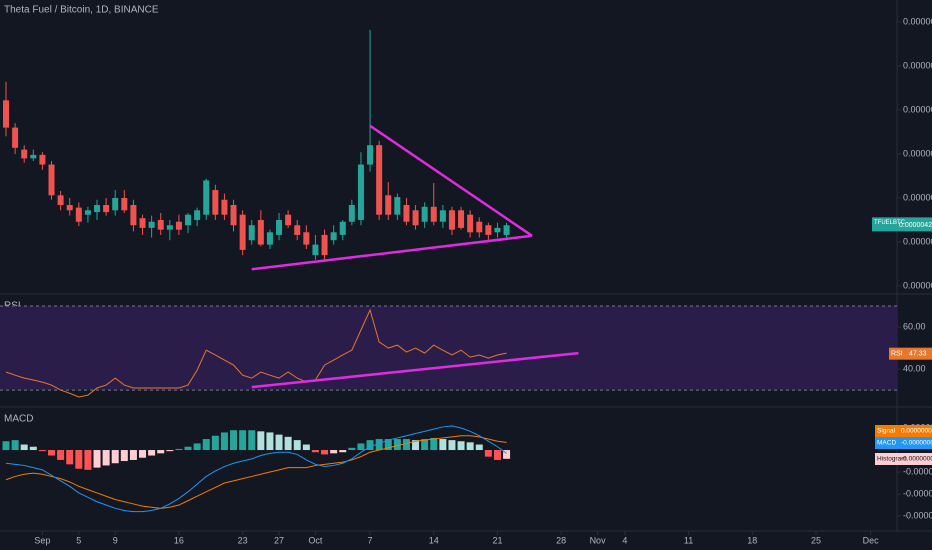 Image resolution: width=932 pixels, height=550 pixels. I want to click on y-tick-label: -0.00000002, so click(917, 471).